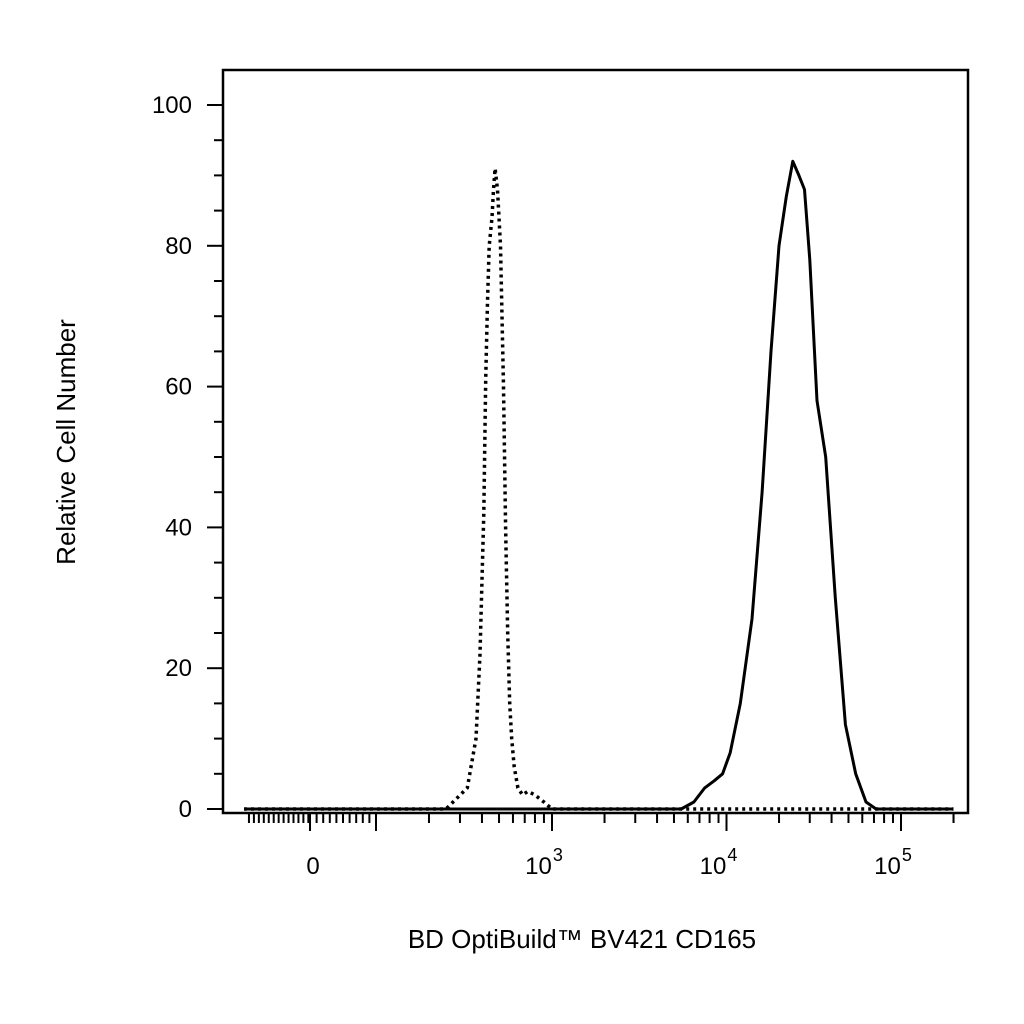  I want to click on y-tick-label: 0, so click(185, 809).